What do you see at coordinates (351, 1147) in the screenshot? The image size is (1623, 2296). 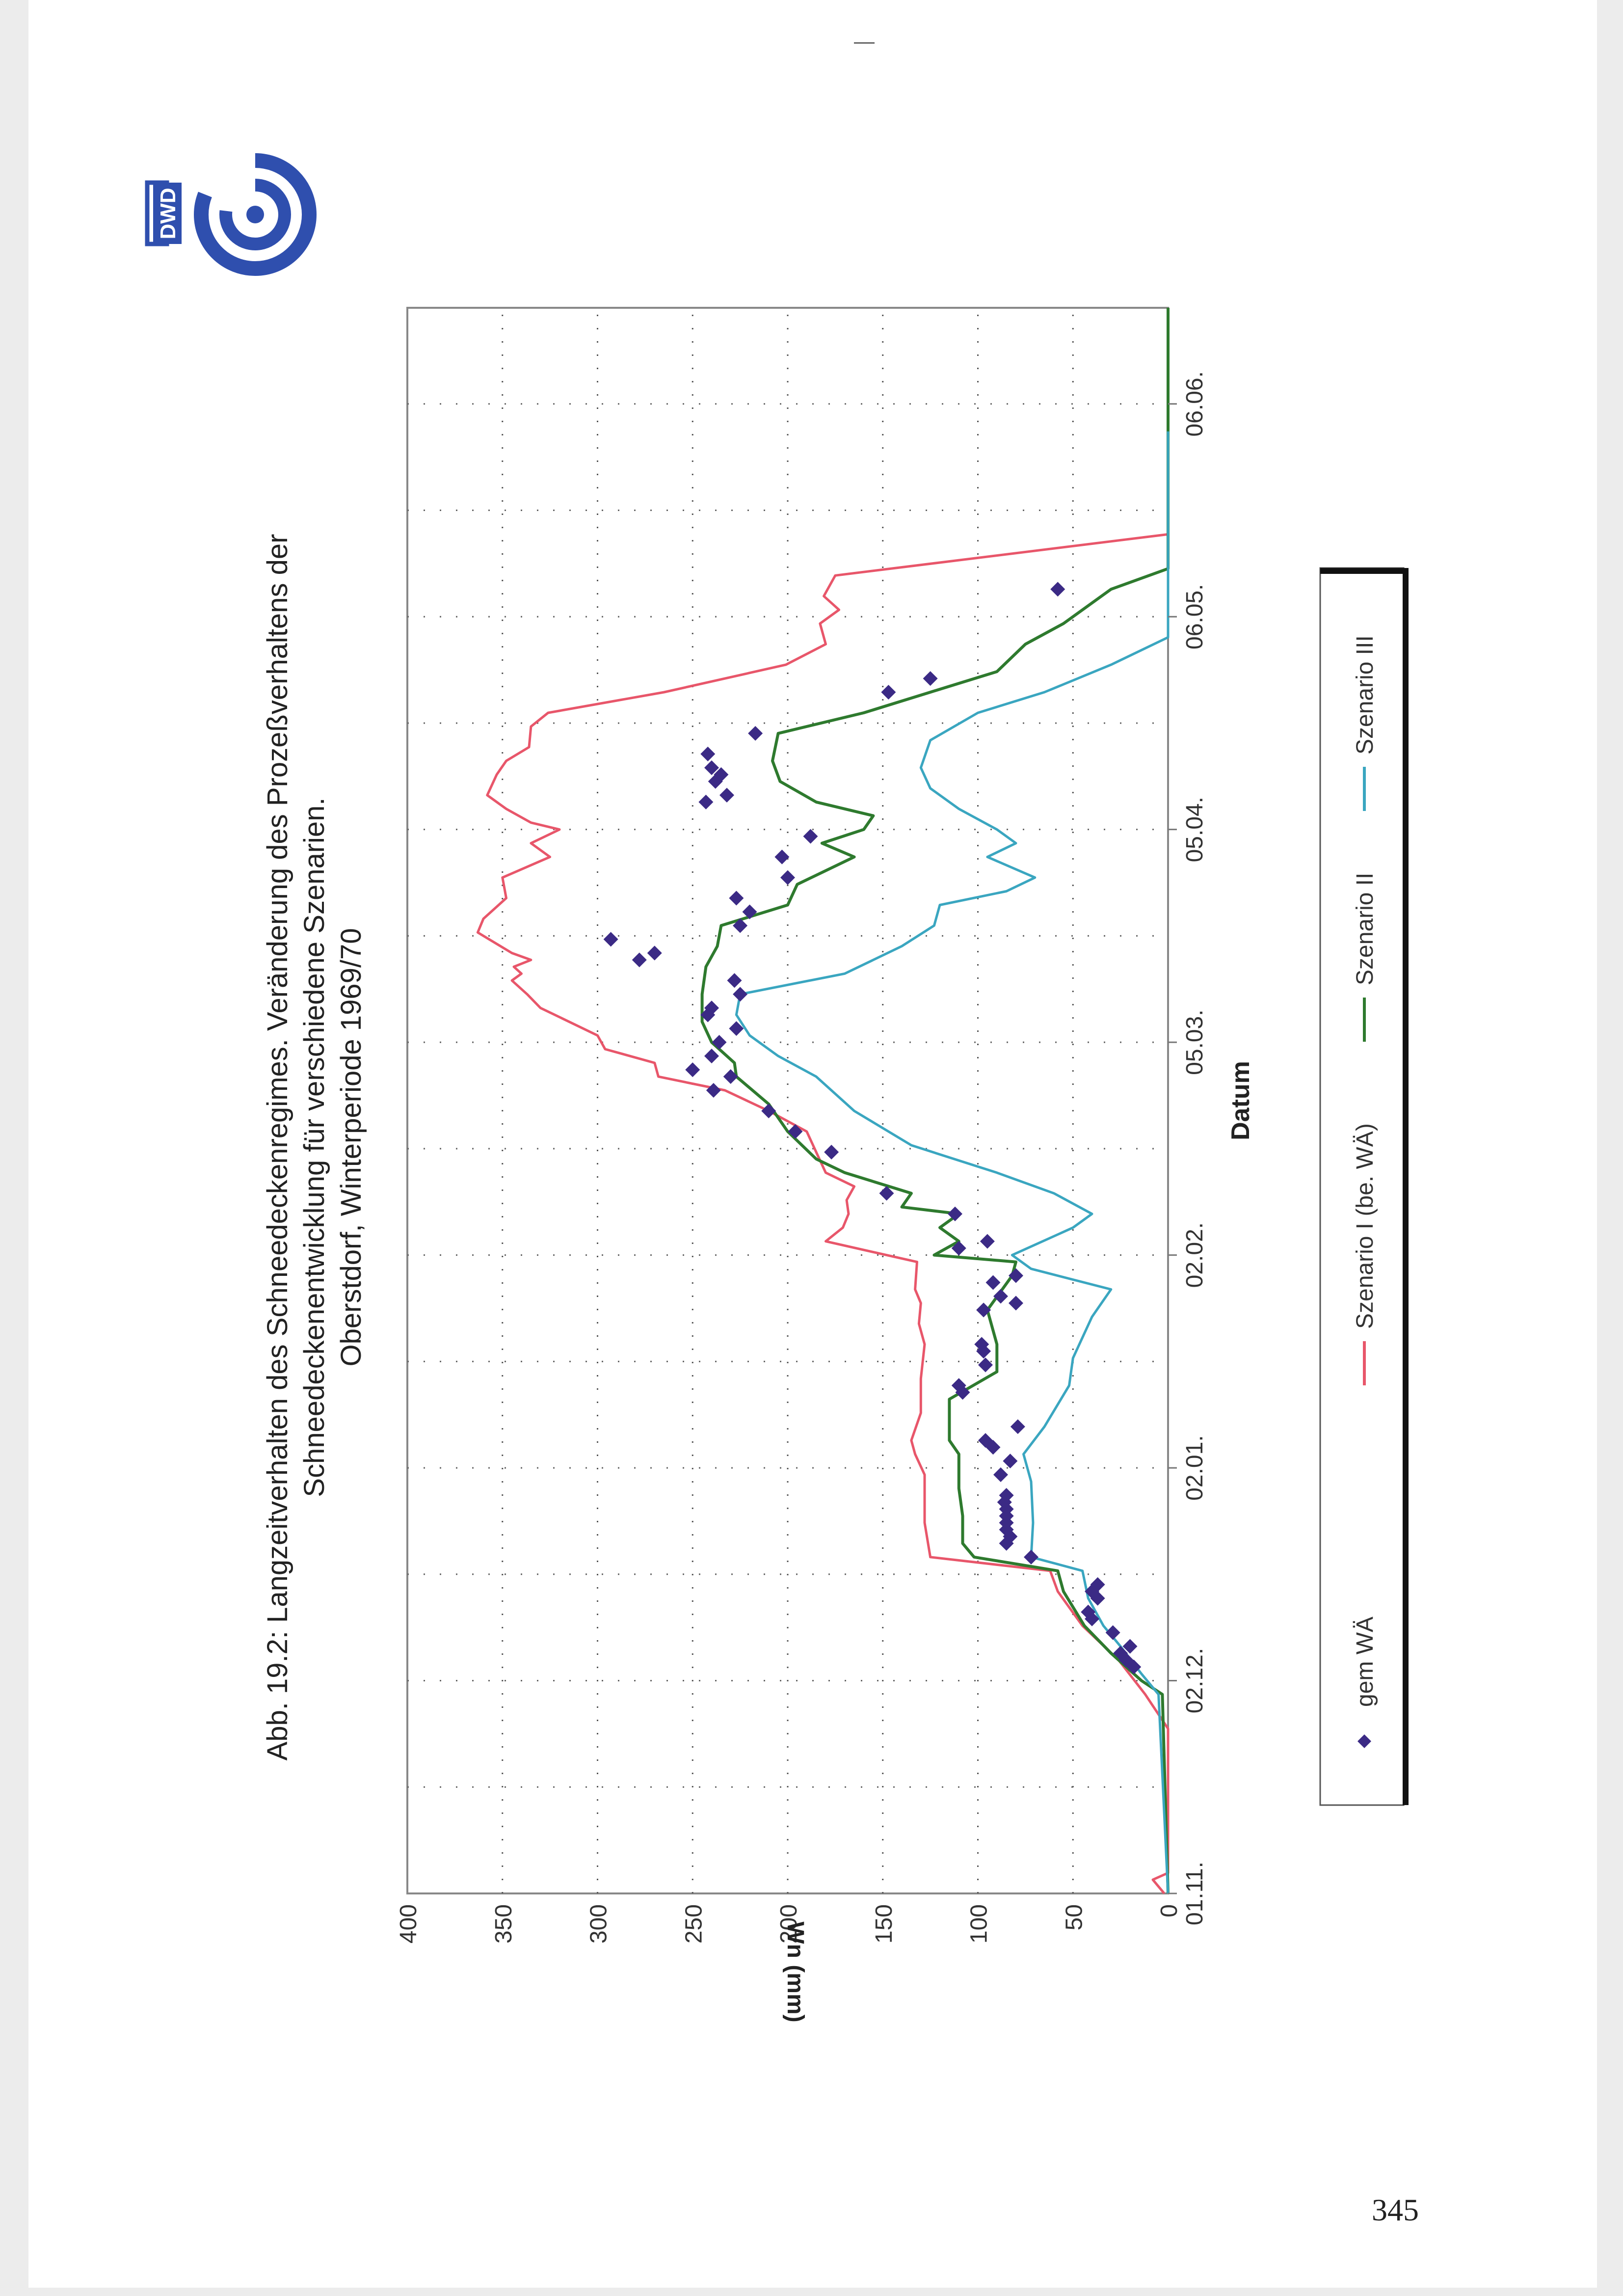 I see `title-line-3: Oberstdorf, Winterperiode 1969/70` at bounding box center [351, 1147].